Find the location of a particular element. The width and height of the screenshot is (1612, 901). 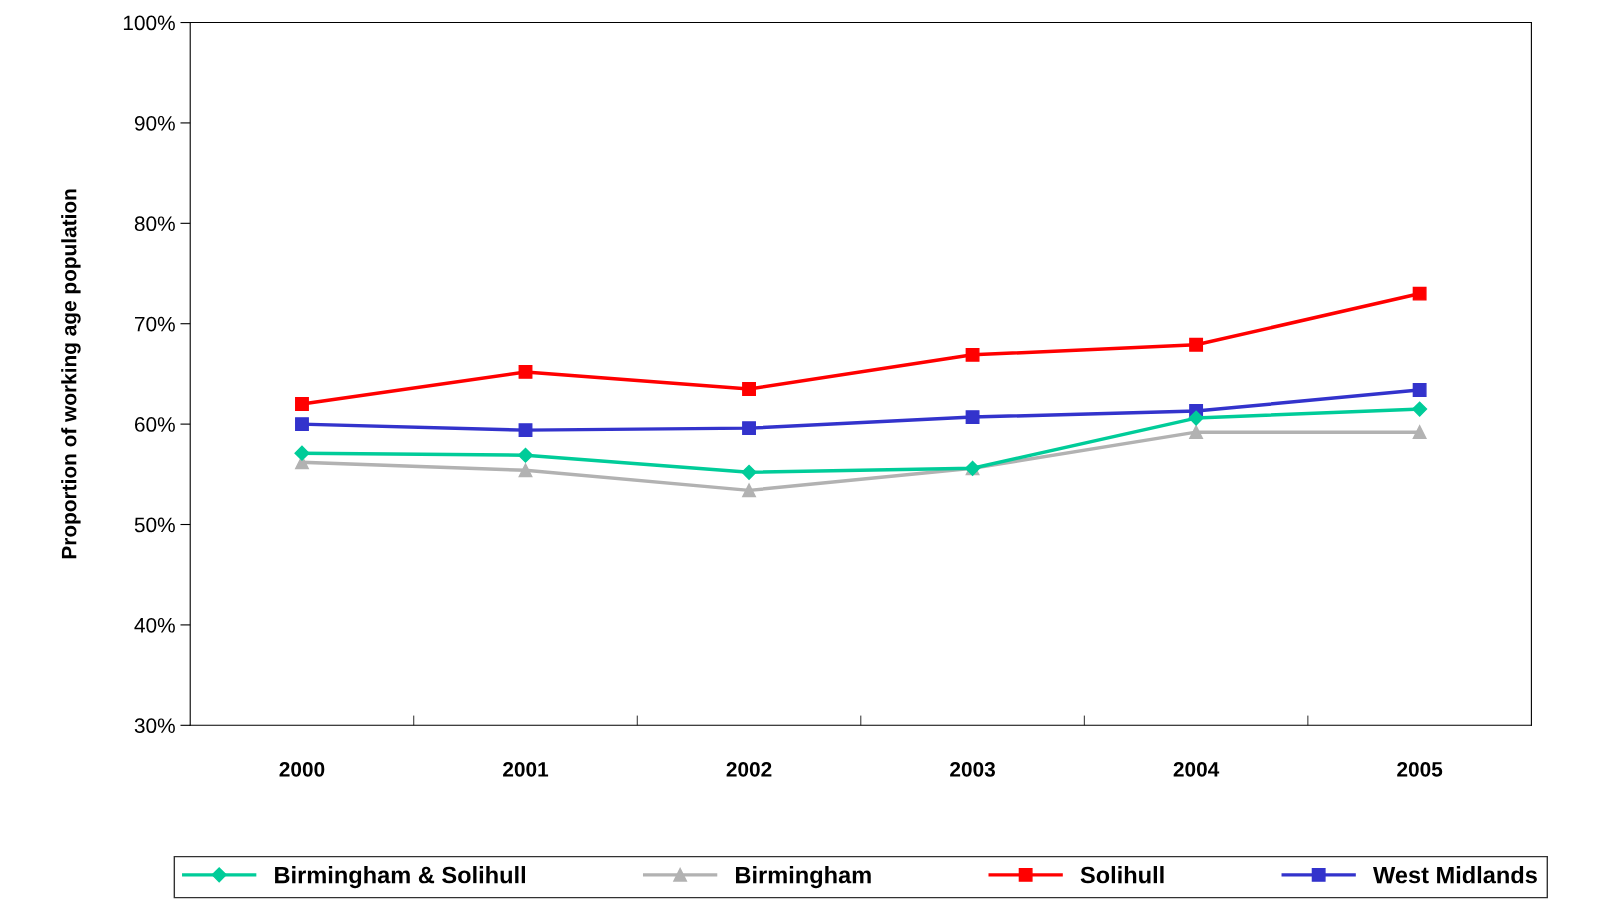

x-tick-label: 2003 is located at coordinates (972, 769).